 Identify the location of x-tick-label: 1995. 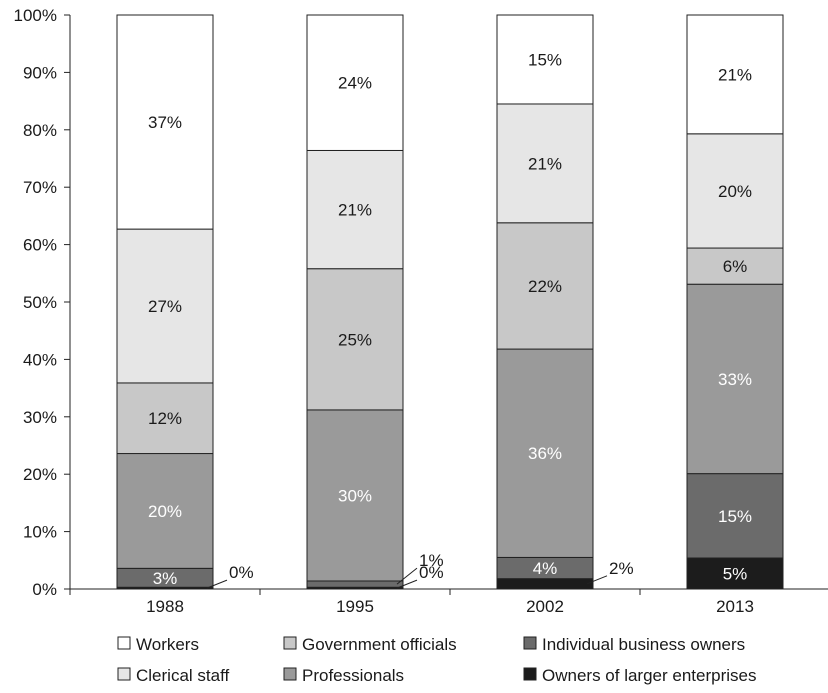
(355, 606).